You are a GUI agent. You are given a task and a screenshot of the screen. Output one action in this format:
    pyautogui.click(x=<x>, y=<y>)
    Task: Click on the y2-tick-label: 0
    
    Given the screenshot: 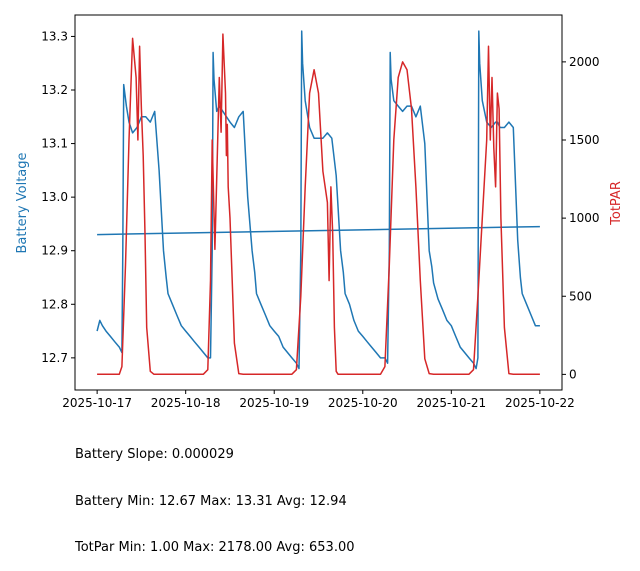 What is the action you would take?
    pyautogui.click(x=573, y=374)
    